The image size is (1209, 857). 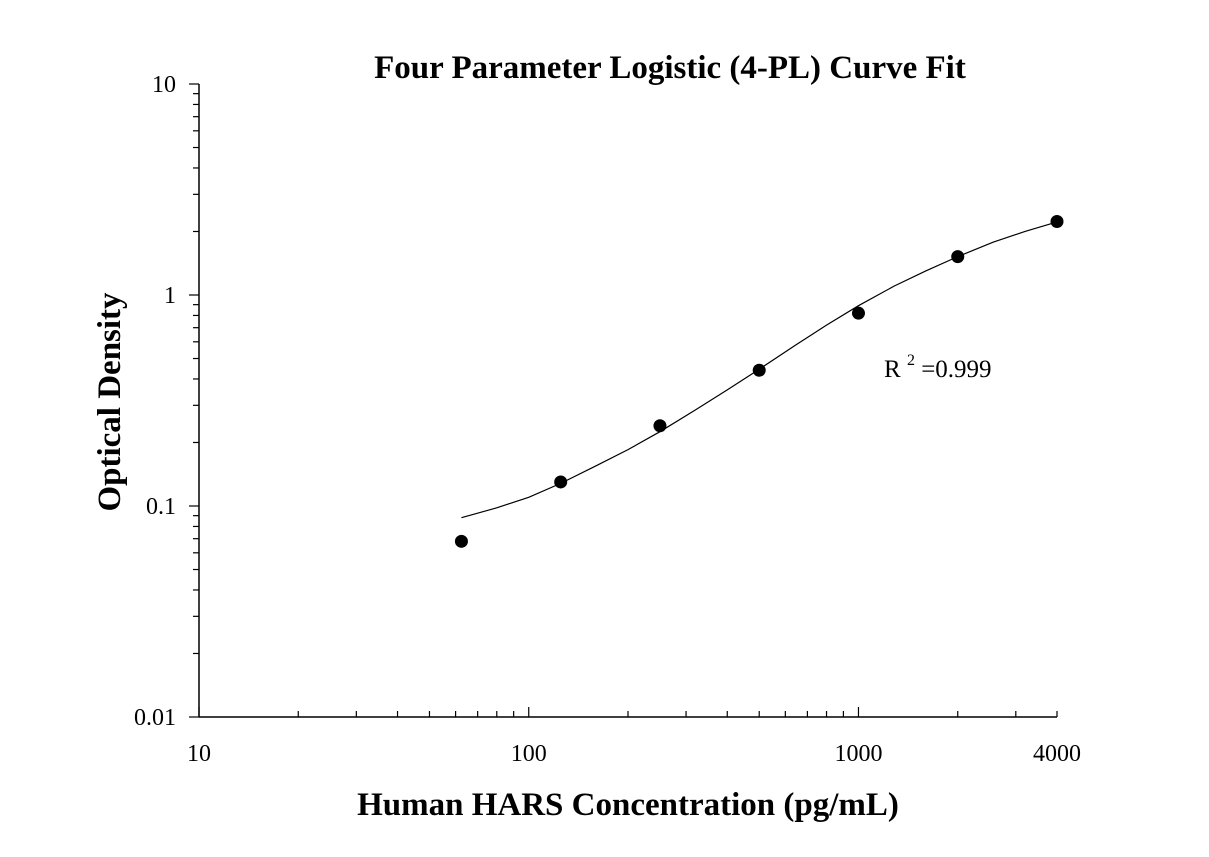 What do you see at coordinates (170, 296) in the screenshot?
I see `y-tick-label: 1` at bounding box center [170, 296].